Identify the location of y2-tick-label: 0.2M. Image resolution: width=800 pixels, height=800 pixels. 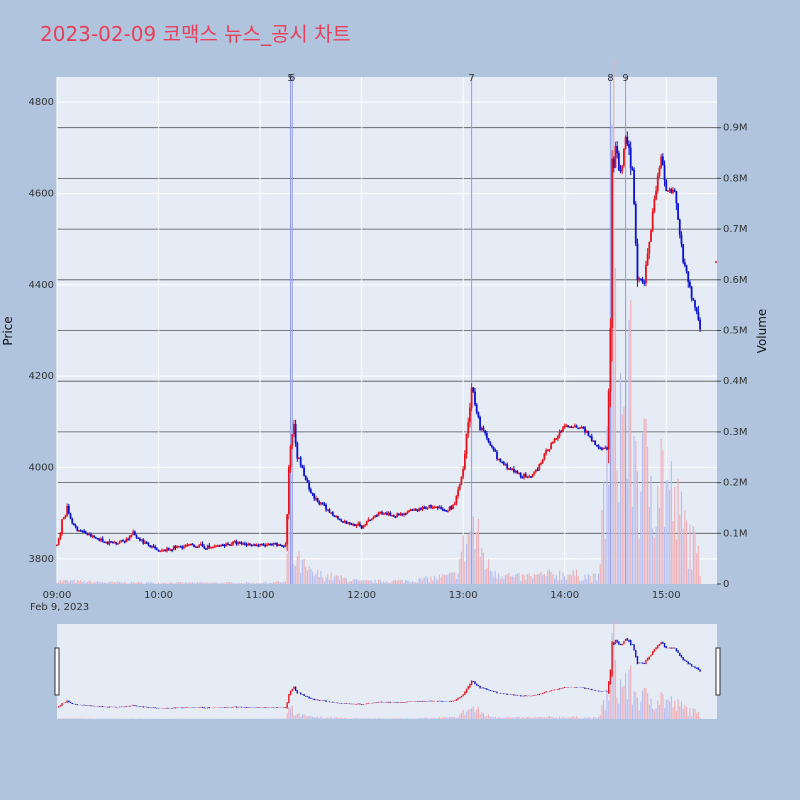
(735, 483).